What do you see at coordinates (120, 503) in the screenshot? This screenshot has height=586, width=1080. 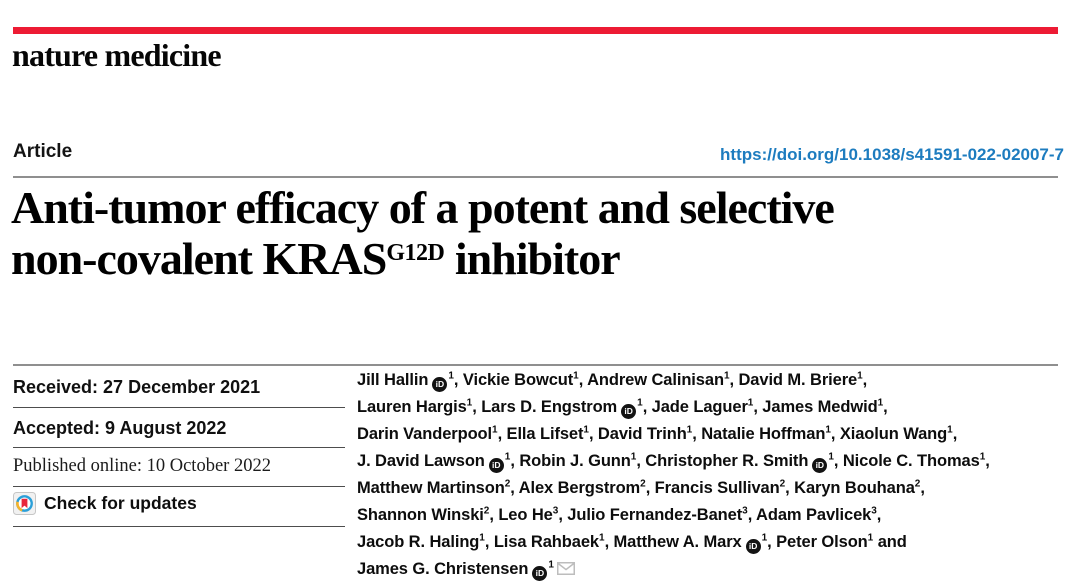 I see `check-for-updates-label: Check for updates` at bounding box center [120, 503].